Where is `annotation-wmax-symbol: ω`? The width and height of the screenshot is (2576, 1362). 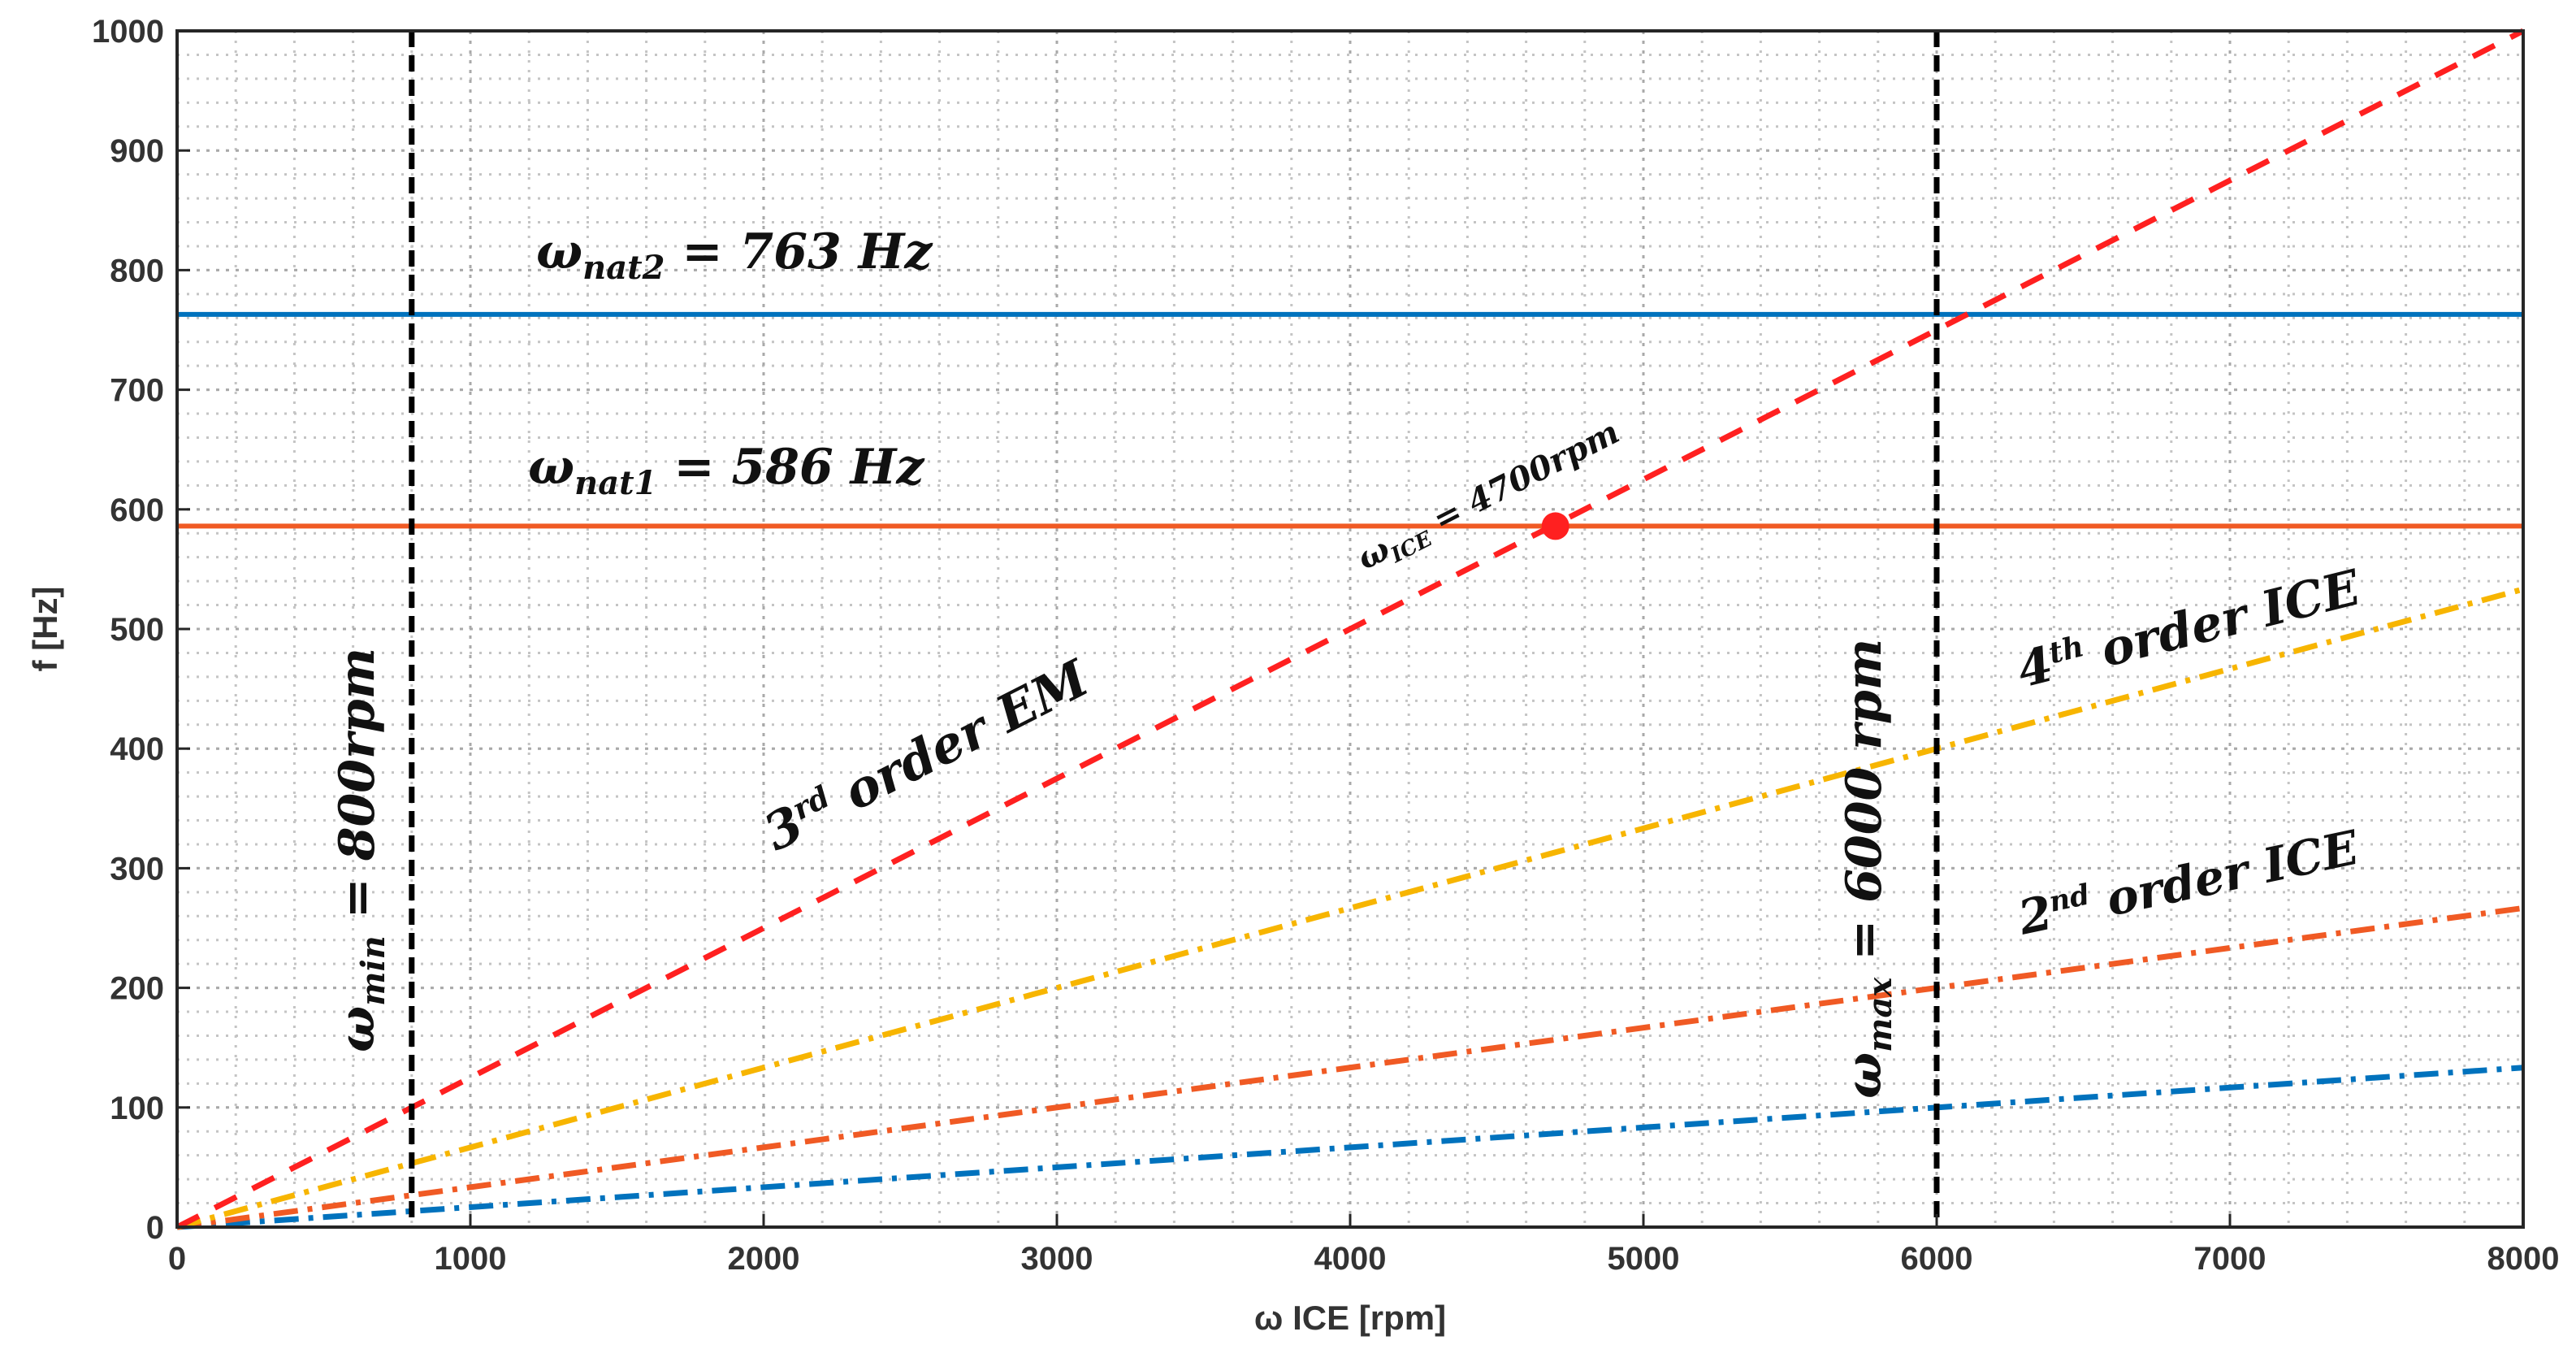
annotation-wmax-symbol: ω is located at coordinates (1865, 1076).